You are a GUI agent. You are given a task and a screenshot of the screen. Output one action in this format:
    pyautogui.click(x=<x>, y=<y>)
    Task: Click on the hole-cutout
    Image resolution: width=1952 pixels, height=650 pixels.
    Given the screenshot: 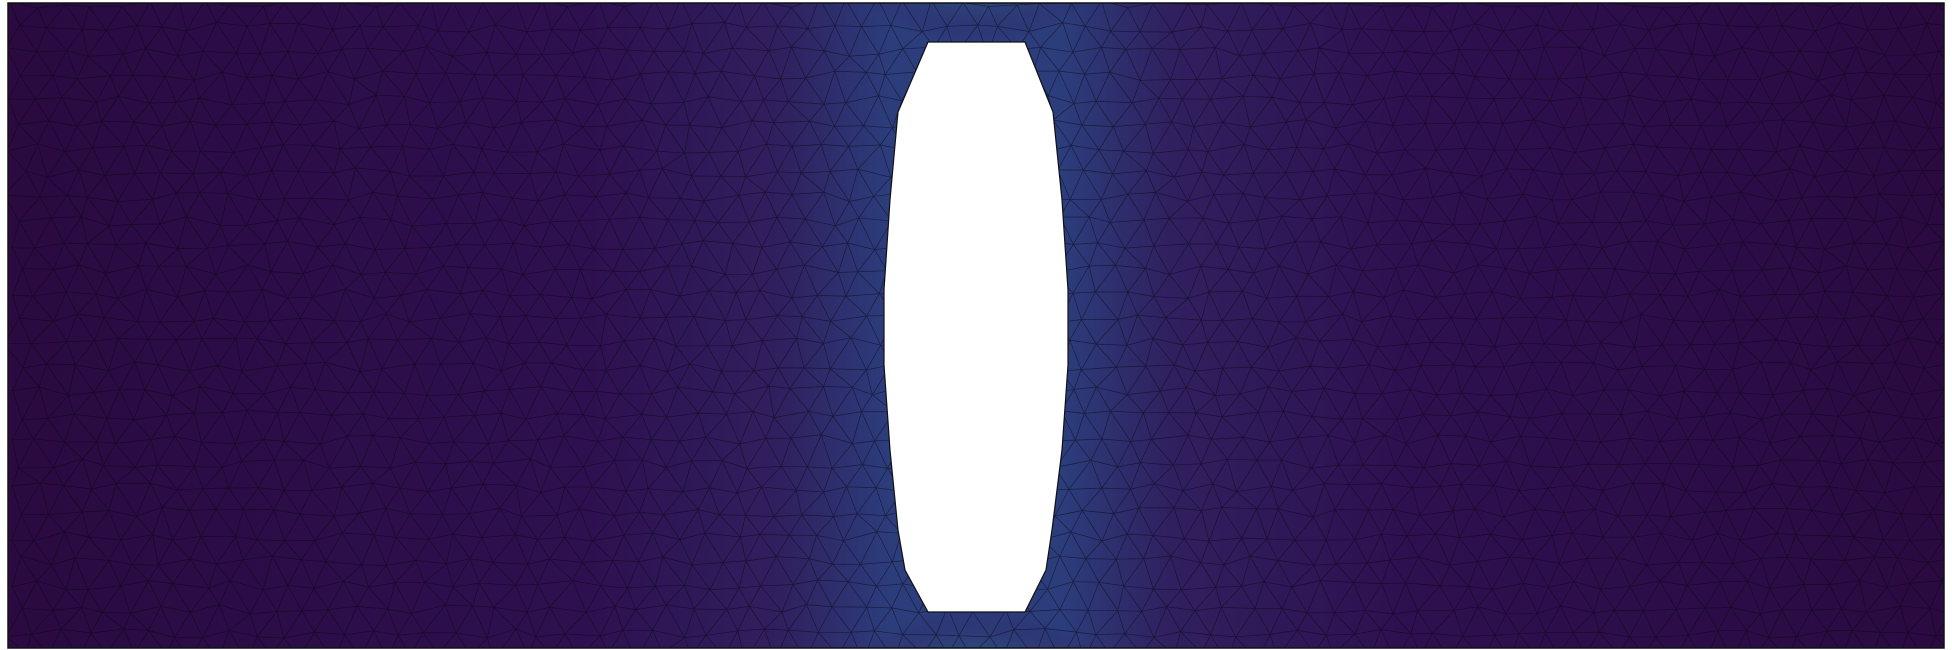 What is the action you would take?
    pyautogui.click(x=976, y=327)
    